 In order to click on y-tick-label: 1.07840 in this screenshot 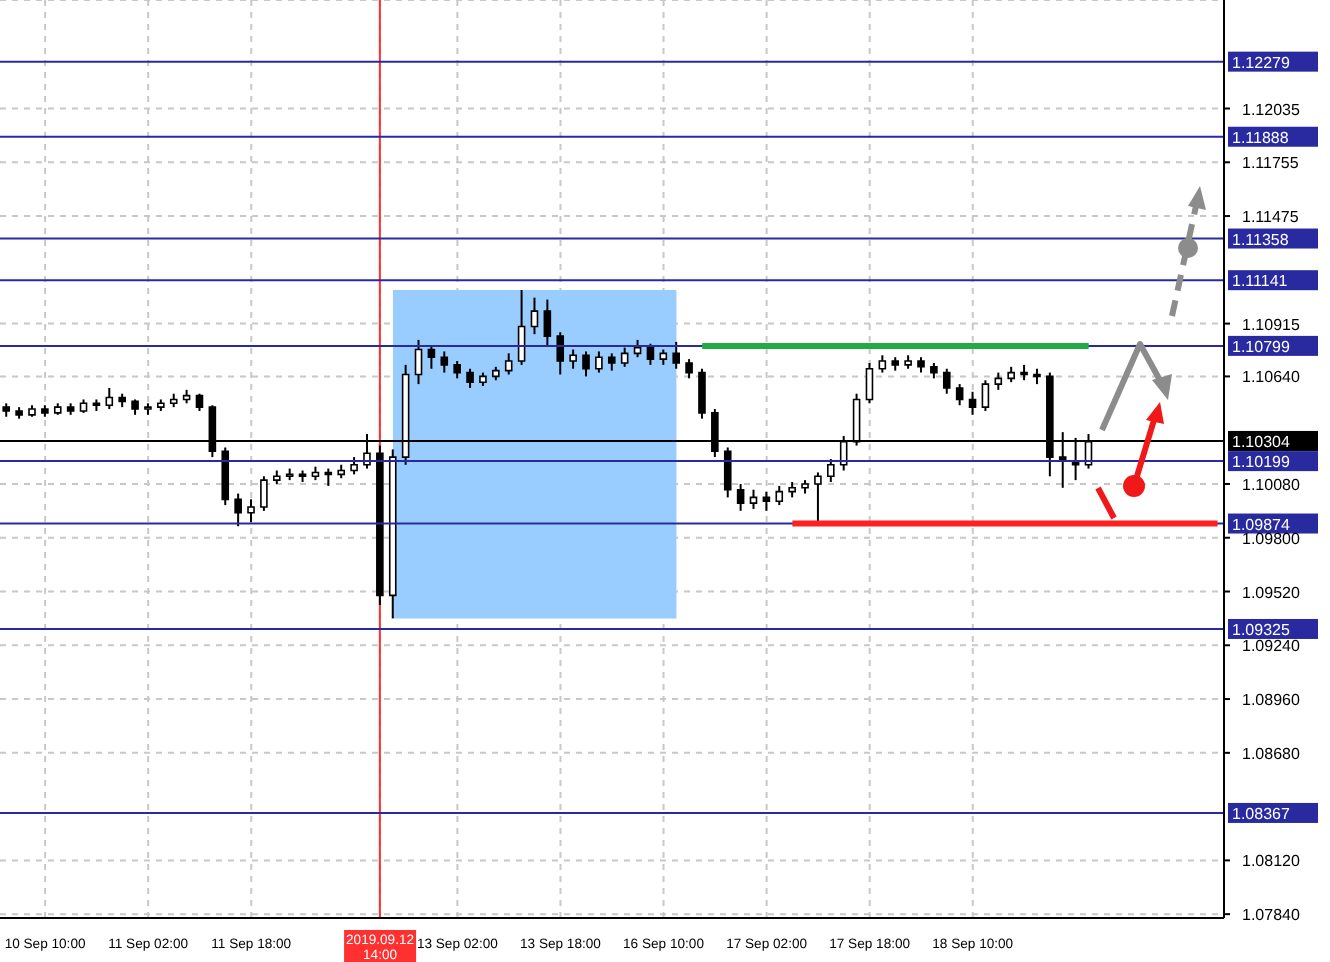, I will do `click(1271, 915)`.